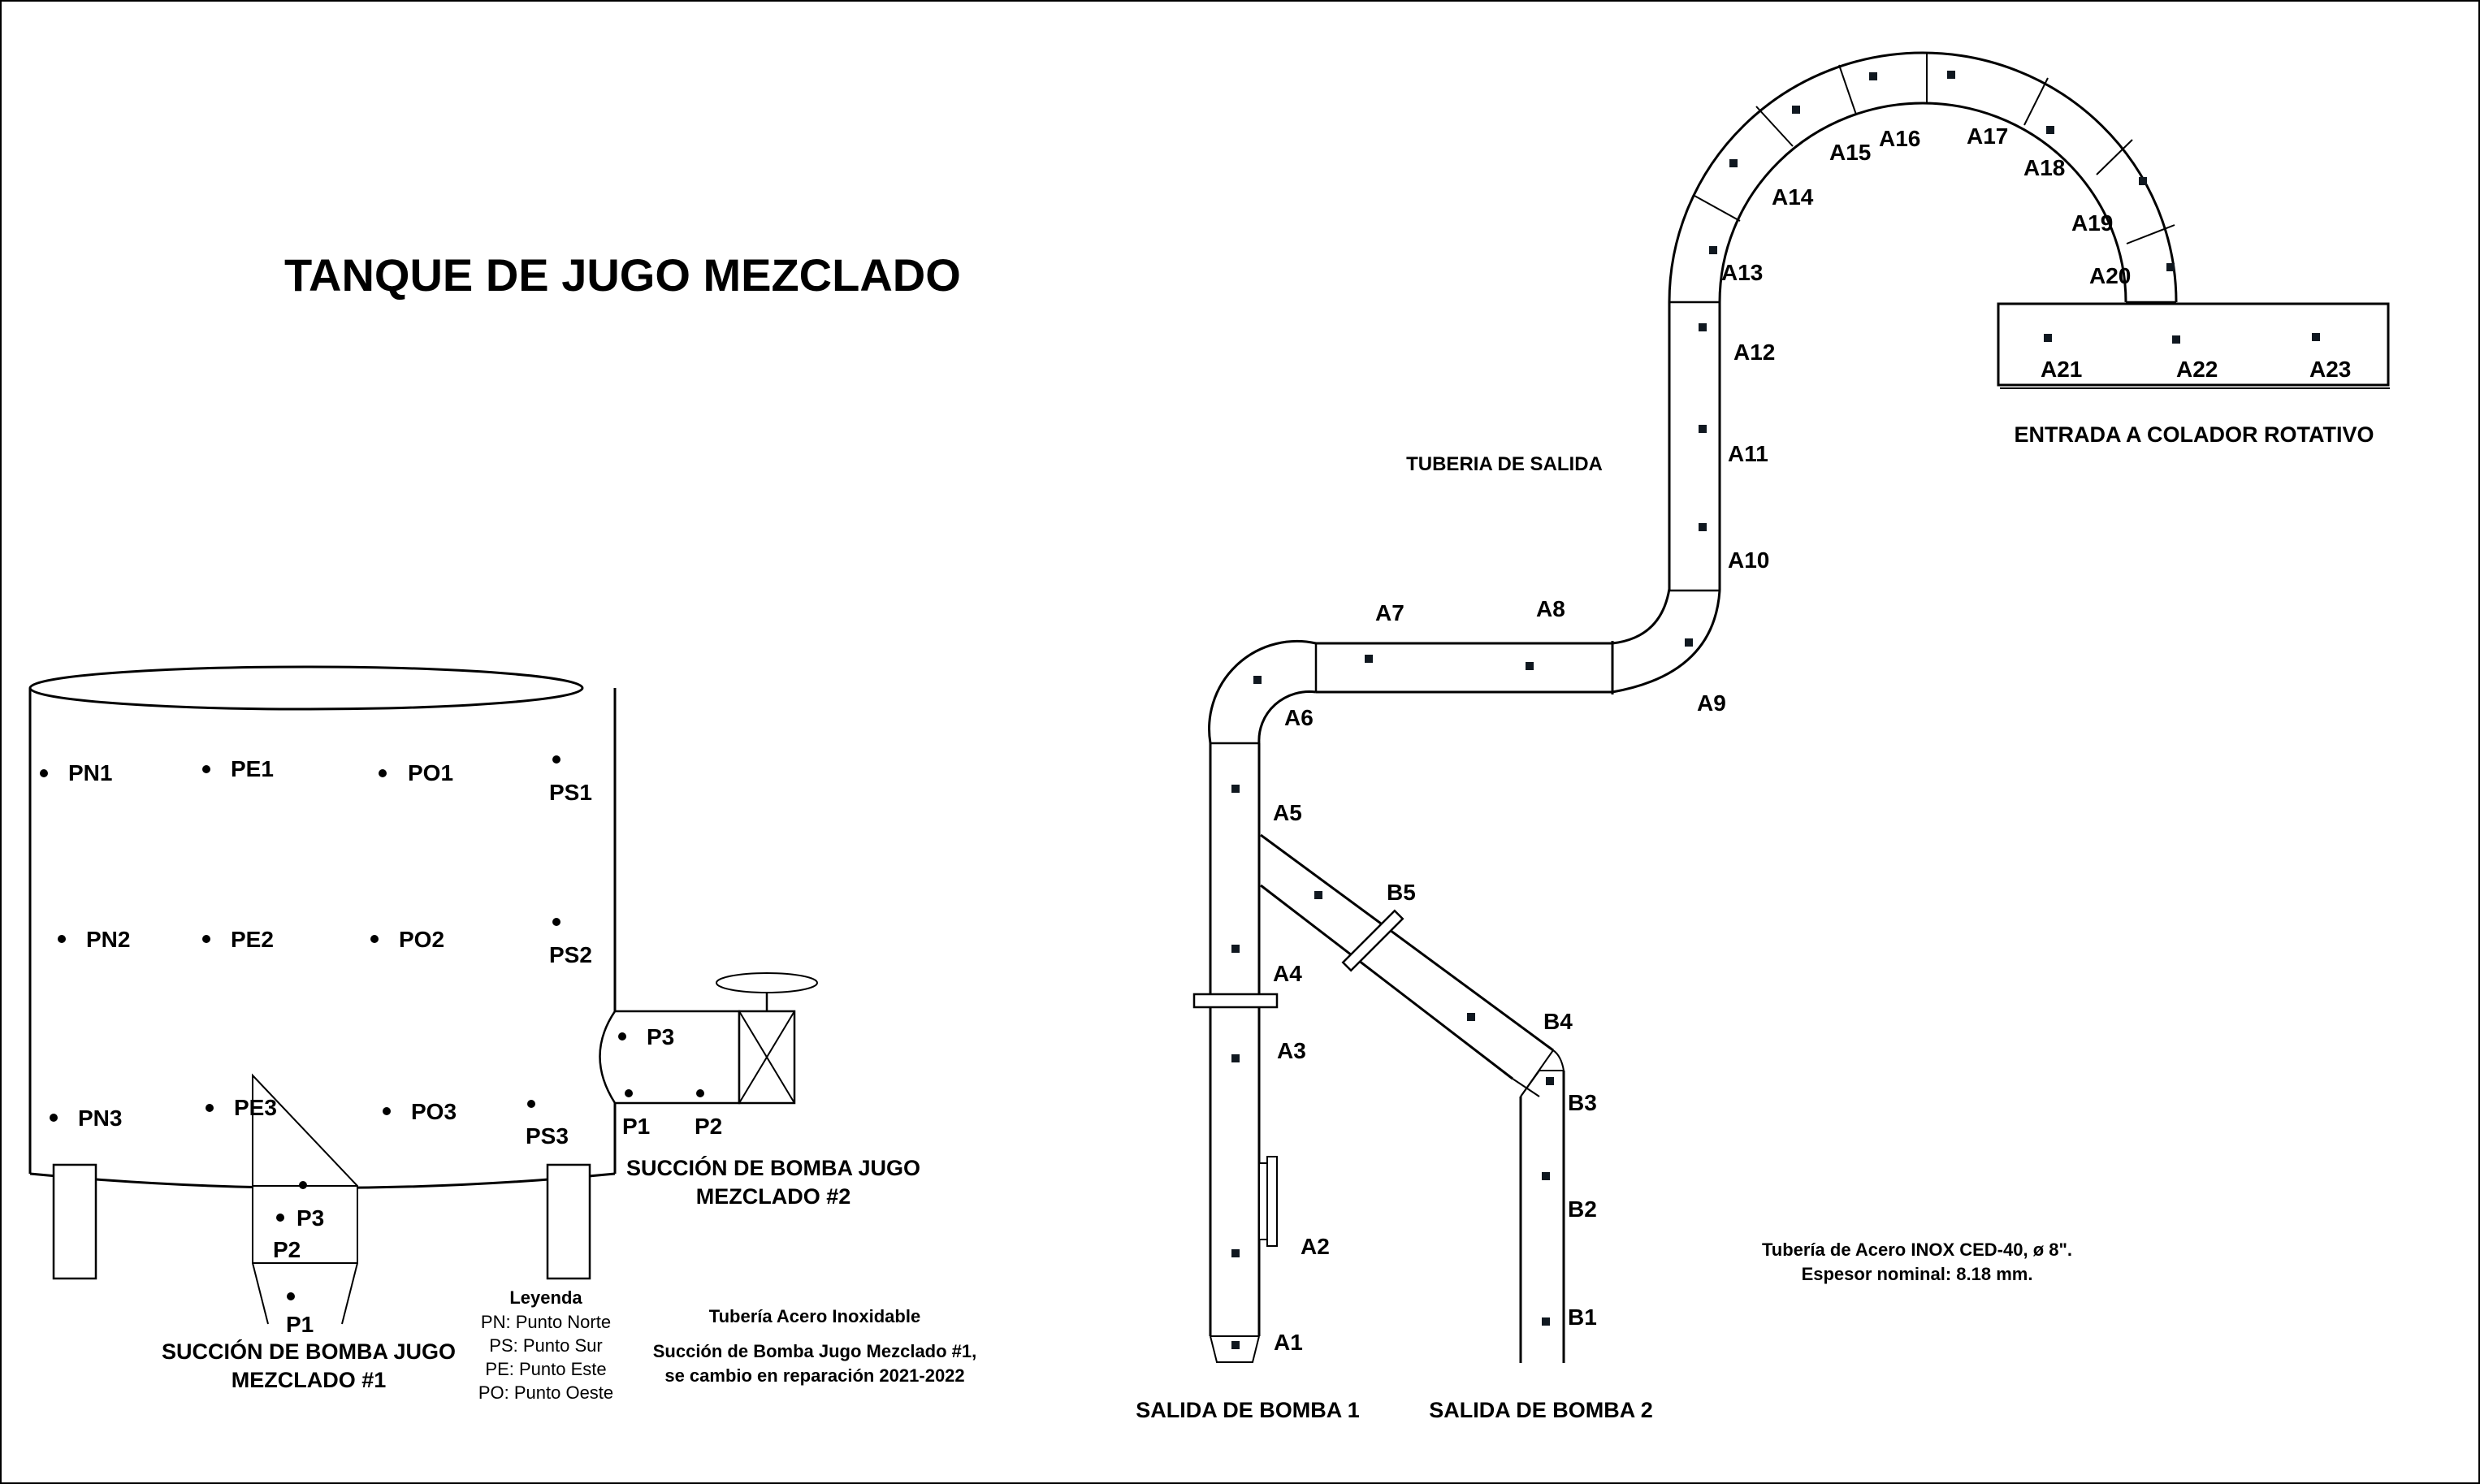  Describe the element at coordinates (1401, 893) in the screenshot. I see `point-label: B5` at that location.